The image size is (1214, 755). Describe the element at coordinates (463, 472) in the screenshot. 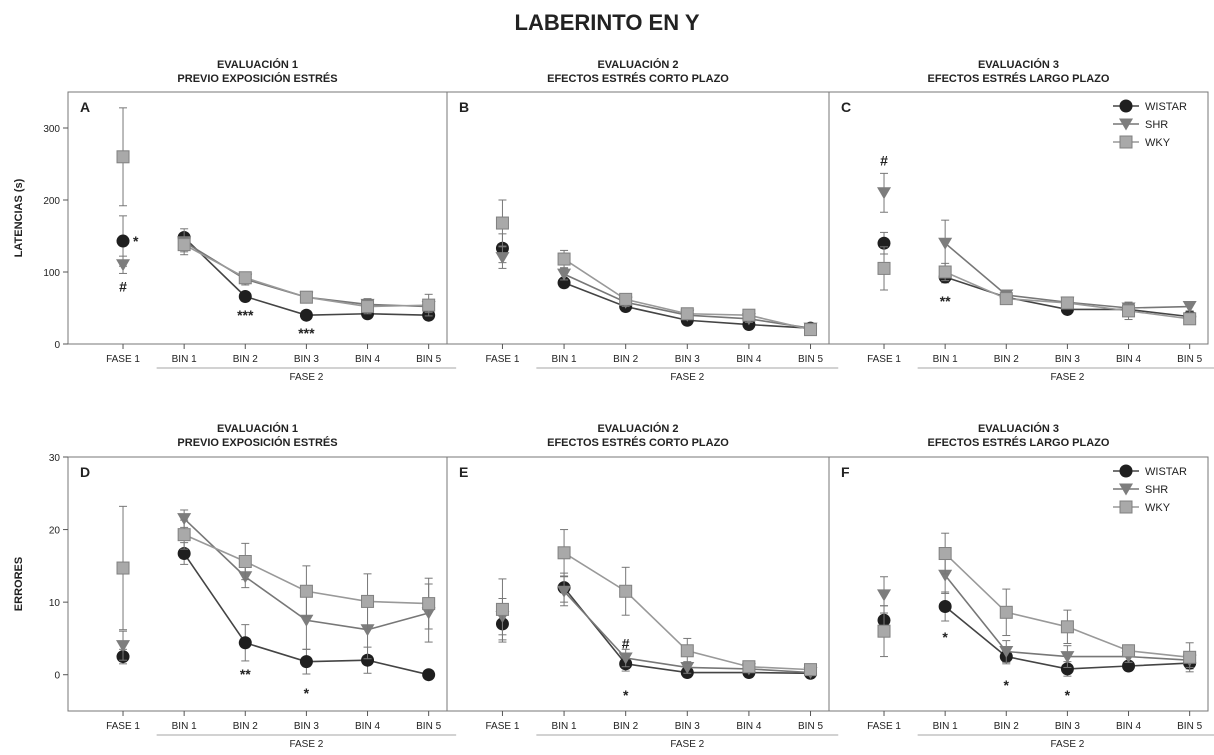

I see `panel-letter: E` at that location.